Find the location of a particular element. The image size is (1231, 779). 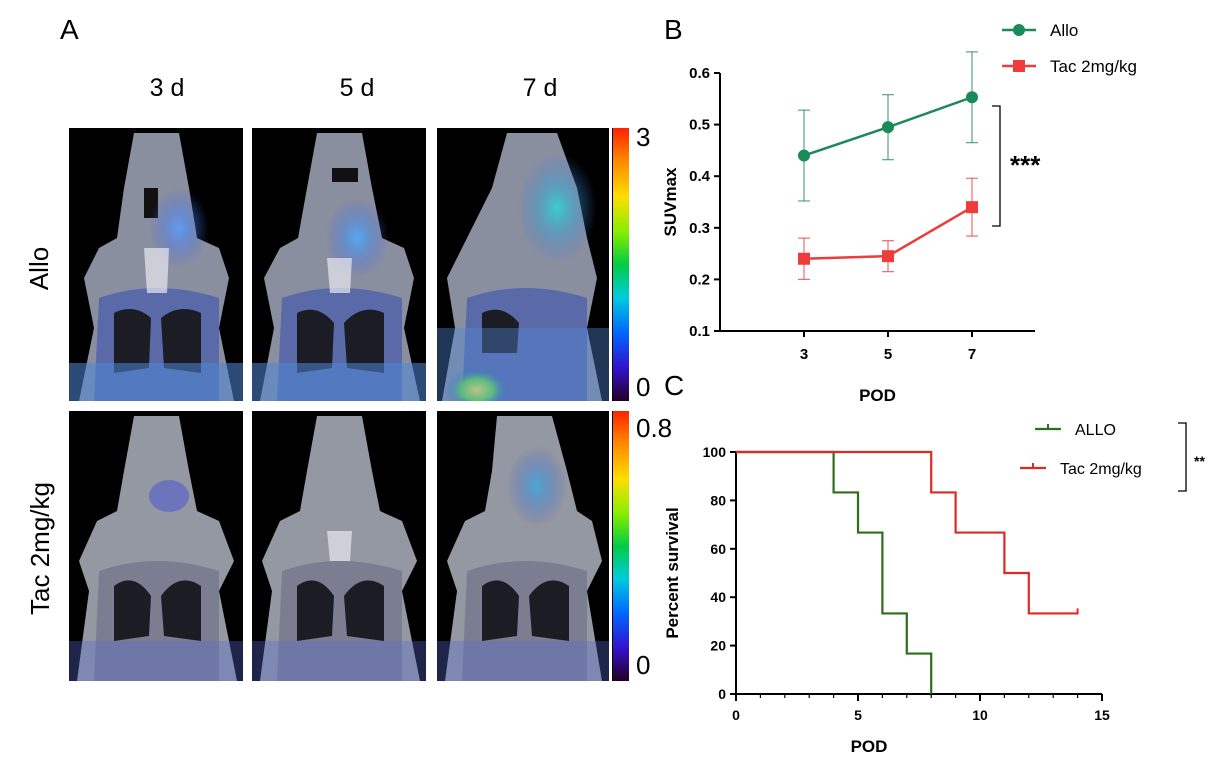

pet-ct-image-allo-7d is located at coordinates (523, 264).